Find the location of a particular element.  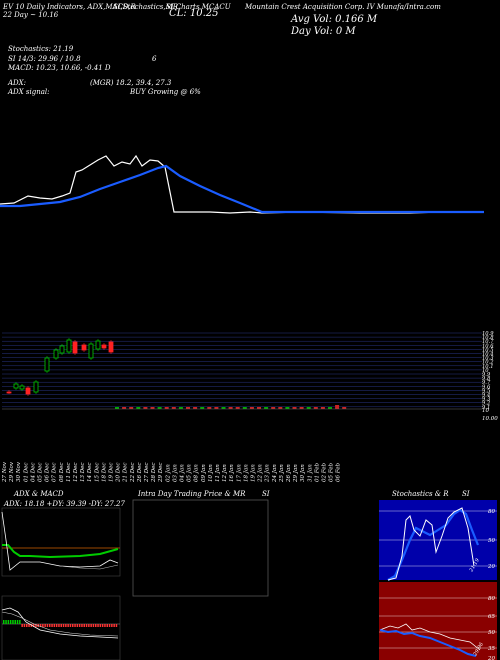

stoch-axis-20: 20 is located at coordinates (491, 567).